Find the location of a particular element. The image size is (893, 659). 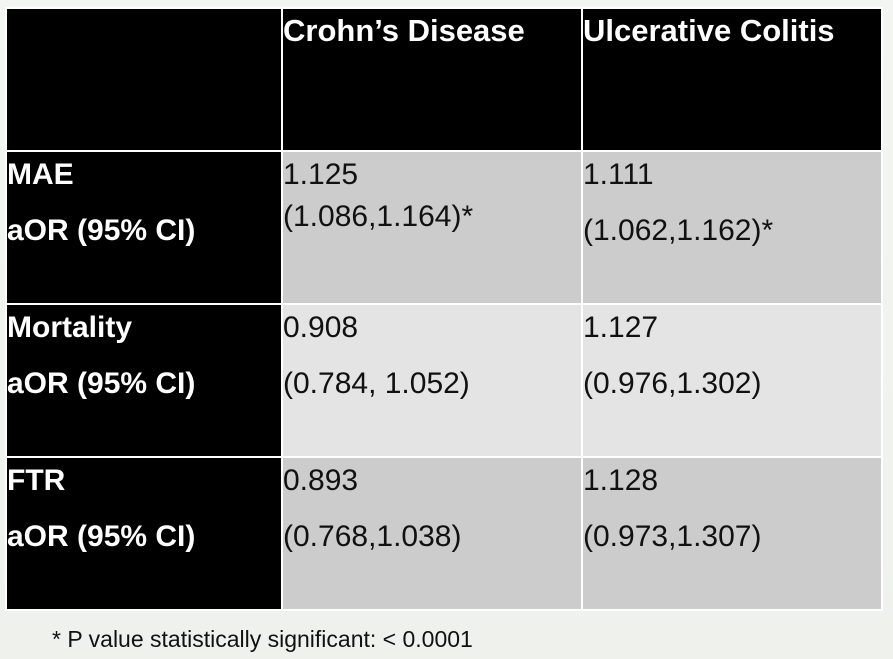

header-crohns-disease: Crohn’s Disease is located at coordinates (432, 79).